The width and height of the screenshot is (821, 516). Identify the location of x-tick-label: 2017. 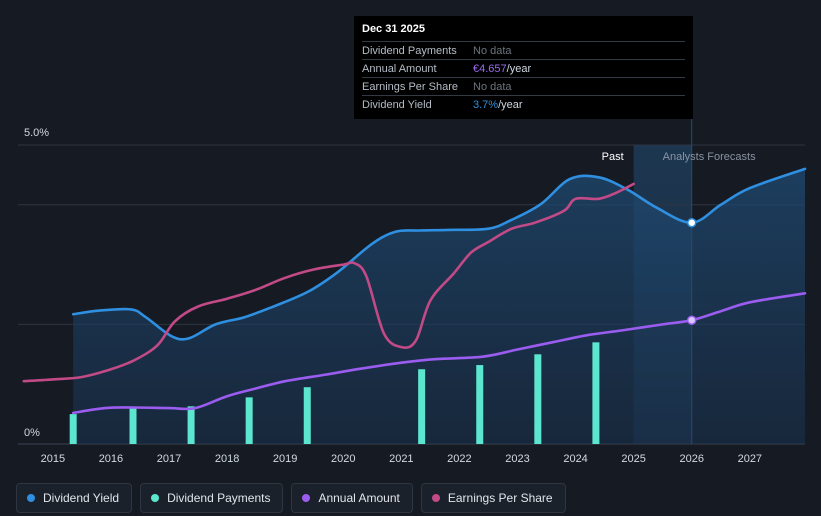
(169, 459).